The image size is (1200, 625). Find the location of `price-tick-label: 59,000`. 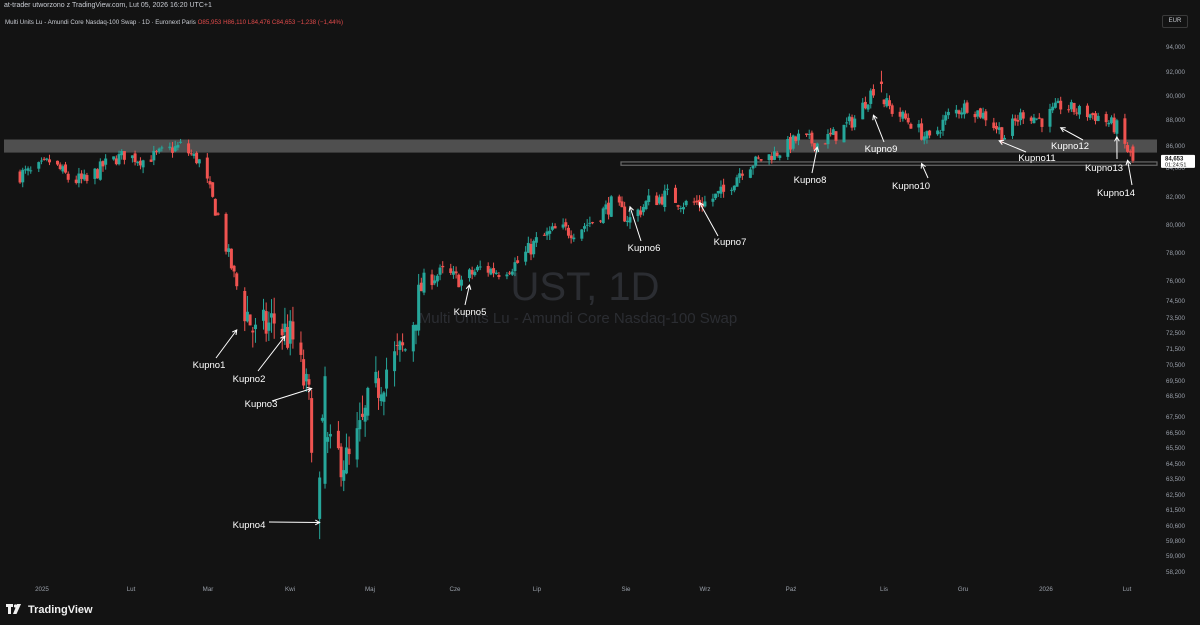

price-tick-label: 59,000 is located at coordinates (1175, 556).